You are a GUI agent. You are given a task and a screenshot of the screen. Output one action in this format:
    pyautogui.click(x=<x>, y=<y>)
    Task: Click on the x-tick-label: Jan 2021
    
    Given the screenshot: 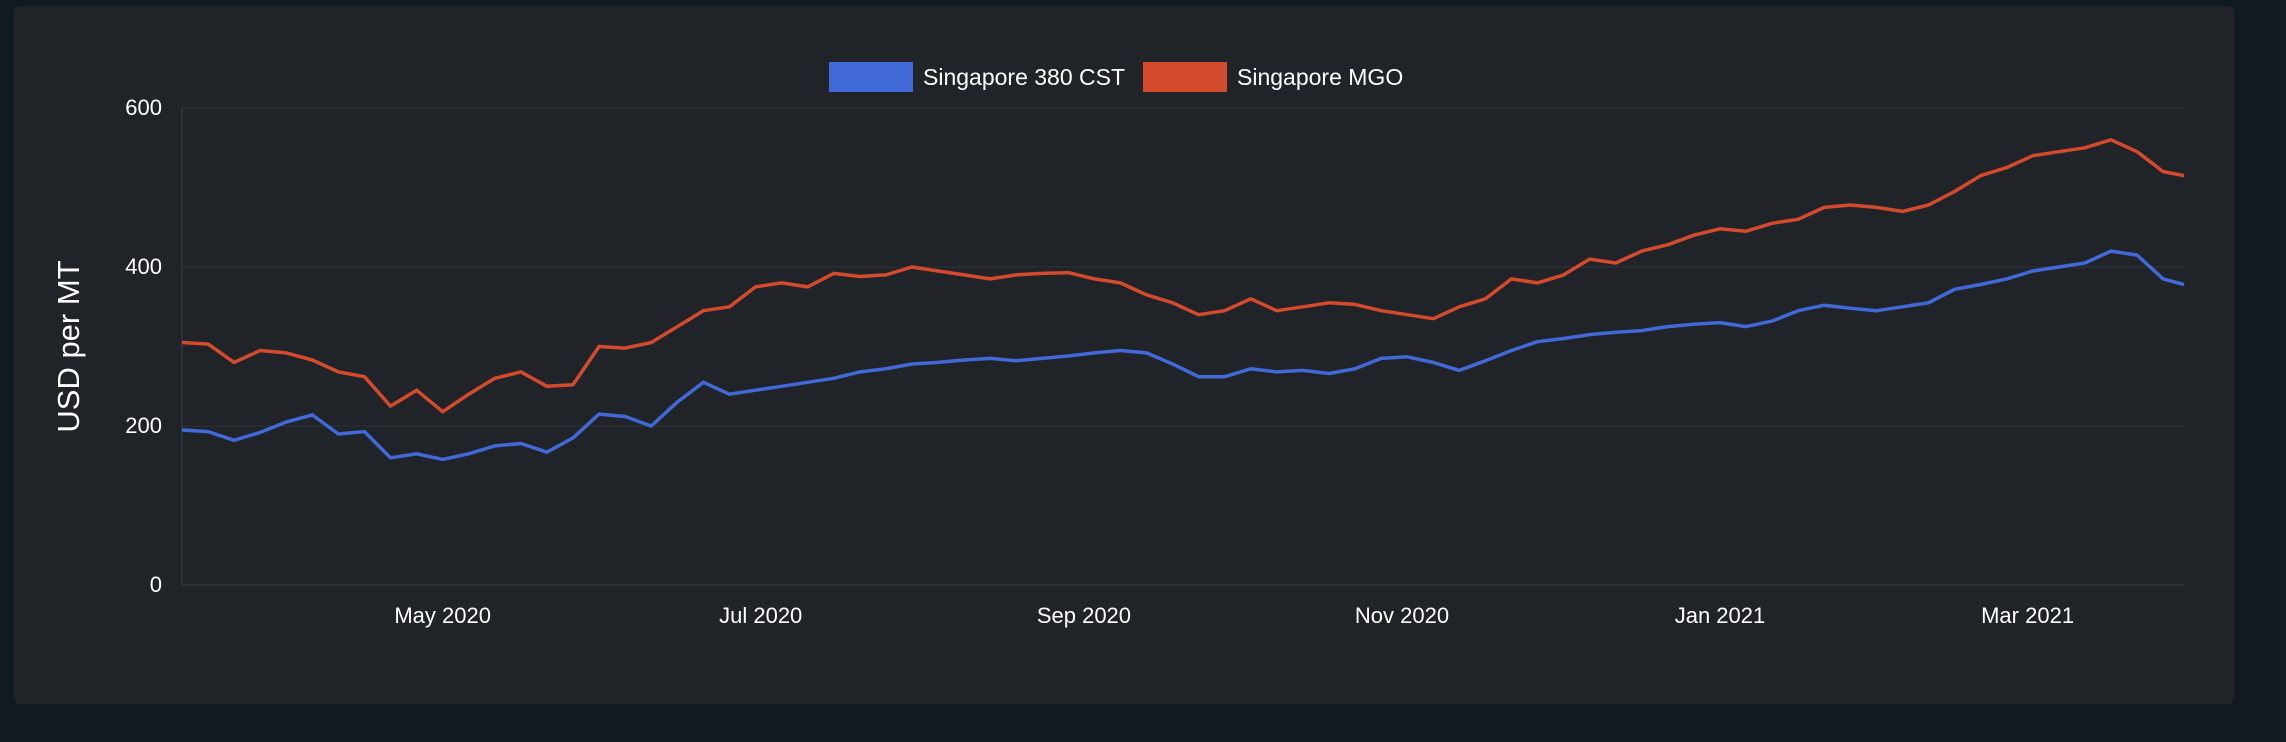 What is the action you would take?
    pyautogui.click(x=1720, y=615)
    